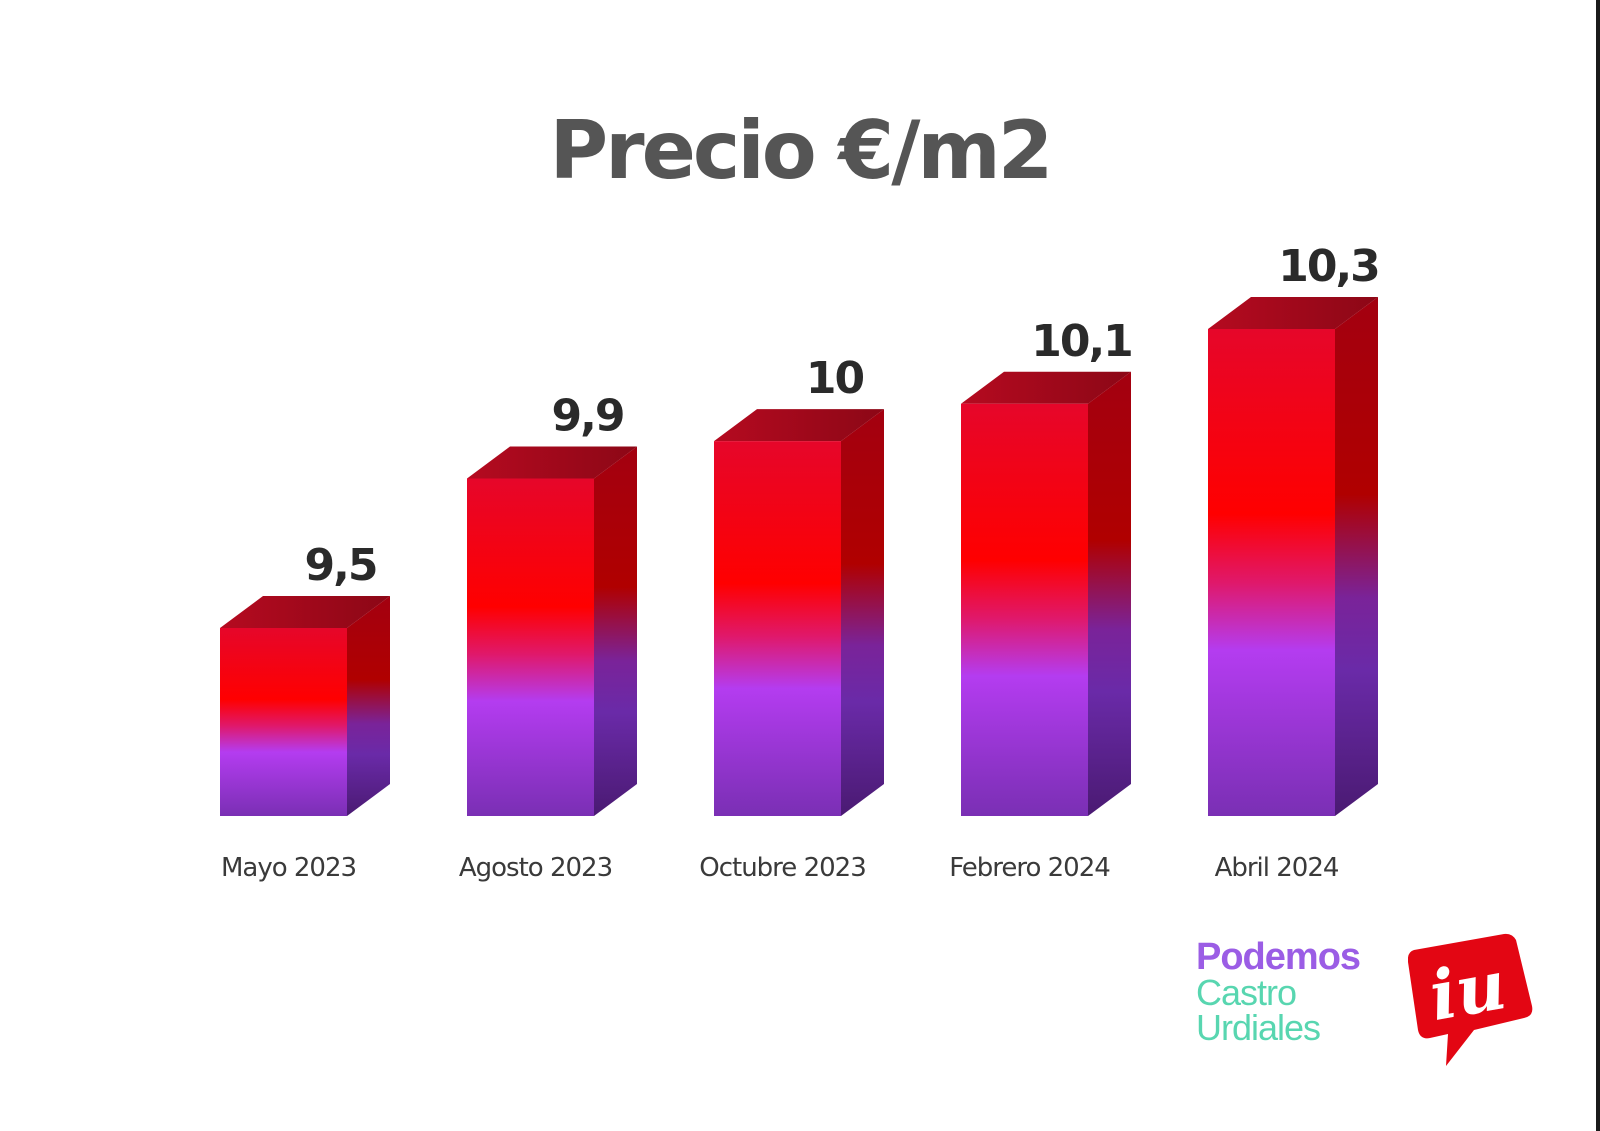  I want to click on logo-line-urdiales: Urdiales, so click(1258, 1027).